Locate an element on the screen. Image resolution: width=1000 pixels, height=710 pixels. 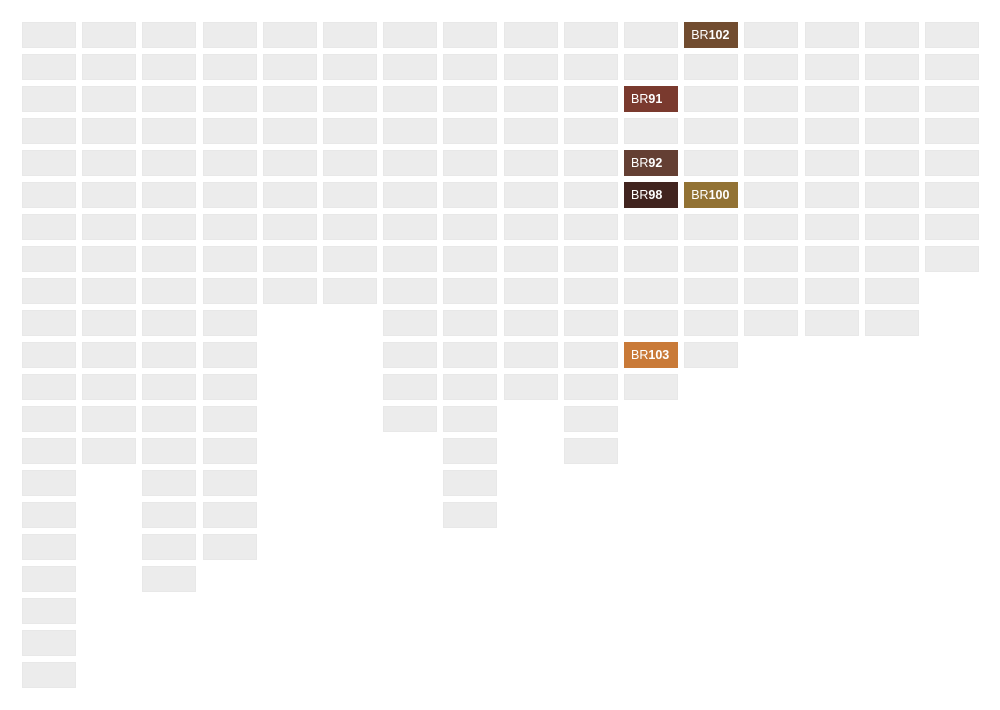
color-swatch-br100: BR 100 is located at coordinates (711, 195).